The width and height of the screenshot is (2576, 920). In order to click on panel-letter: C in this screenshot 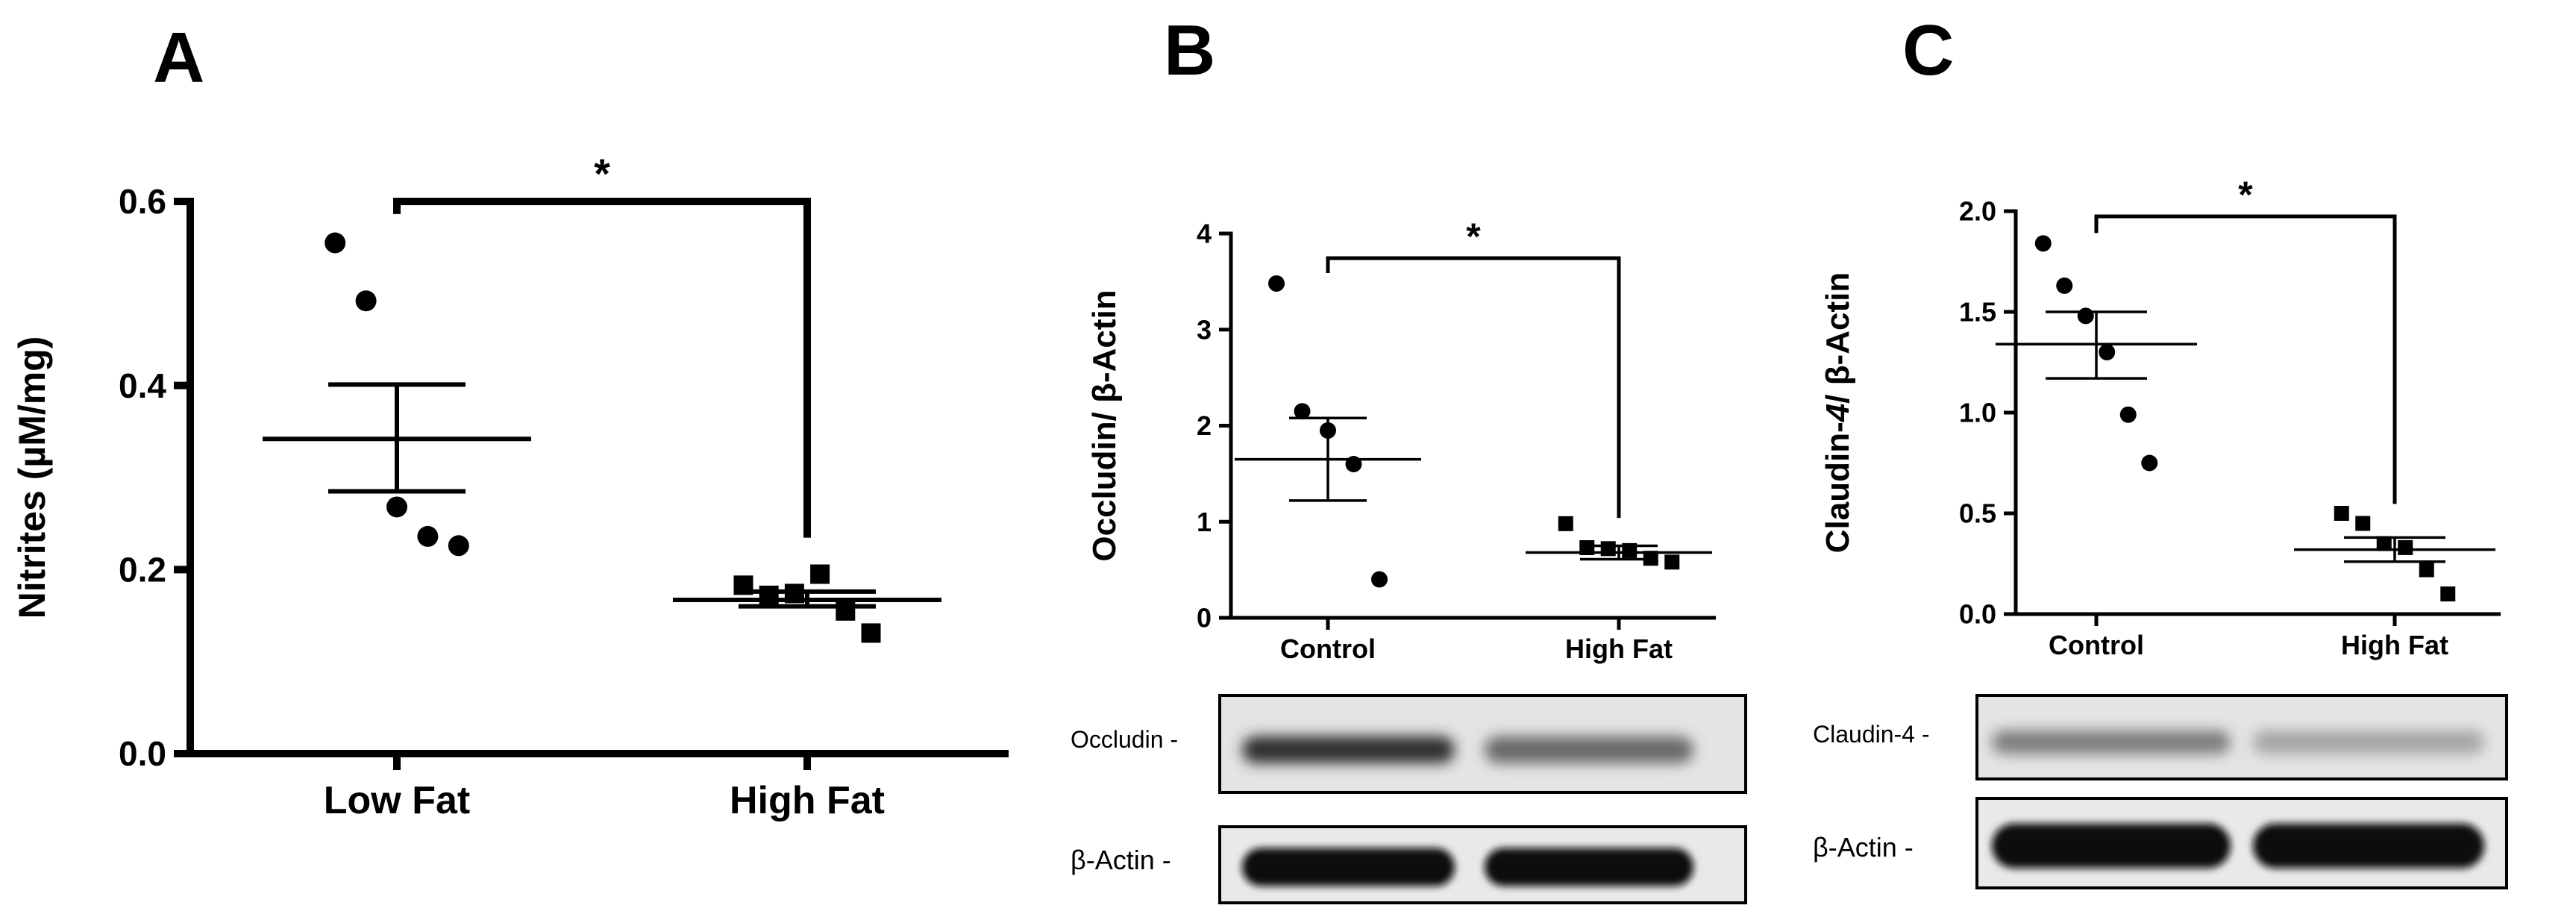, I will do `click(1928, 50)`.